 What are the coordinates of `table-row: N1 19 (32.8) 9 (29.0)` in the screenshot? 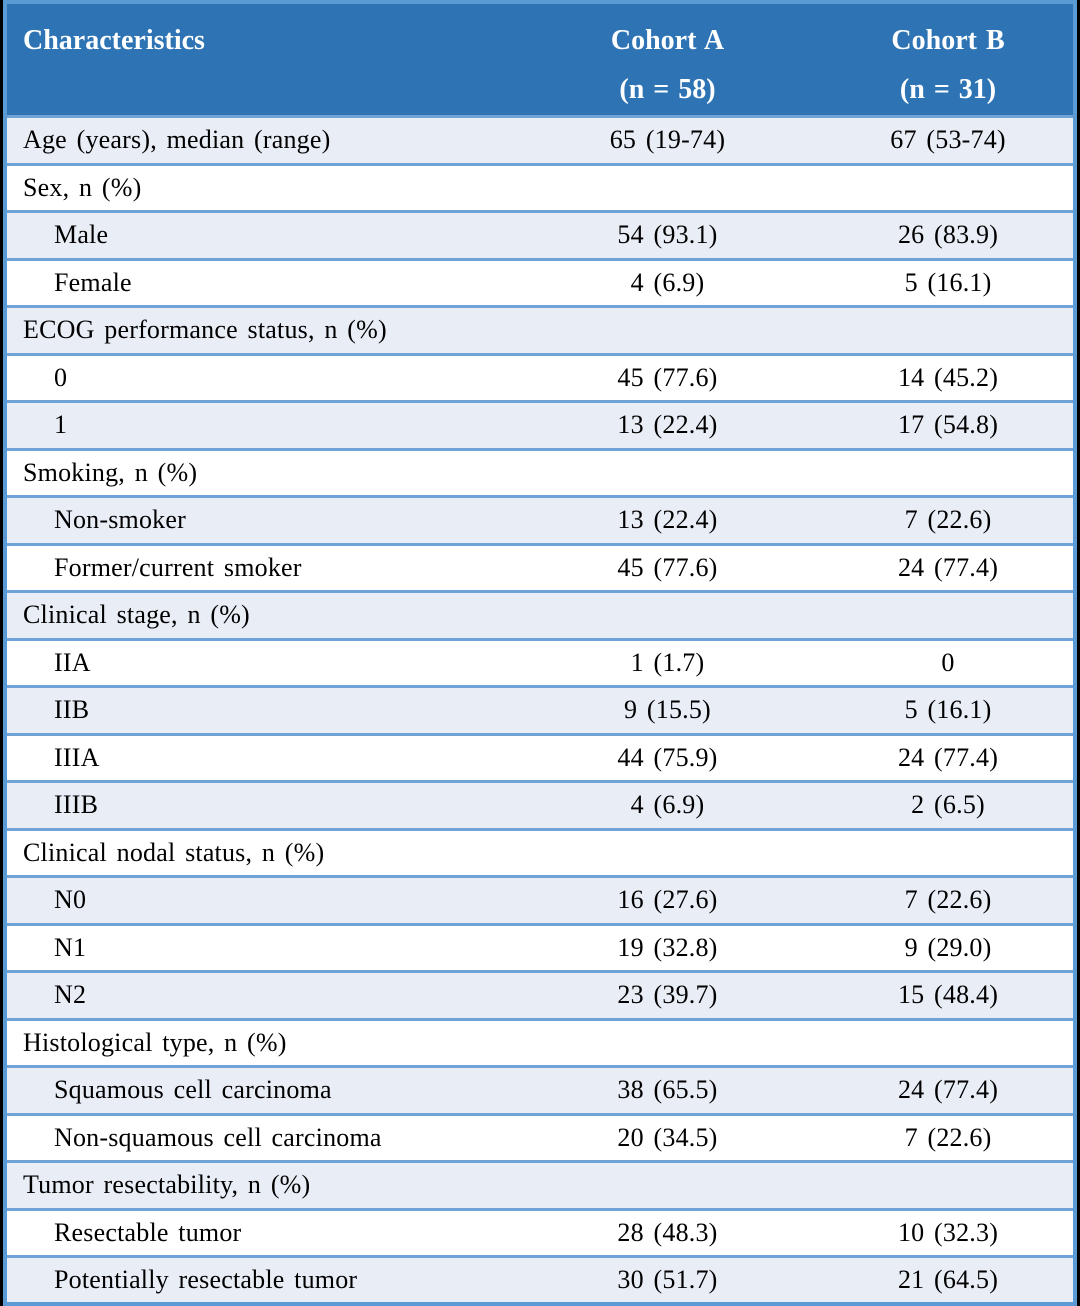 It's located at (540, 948).